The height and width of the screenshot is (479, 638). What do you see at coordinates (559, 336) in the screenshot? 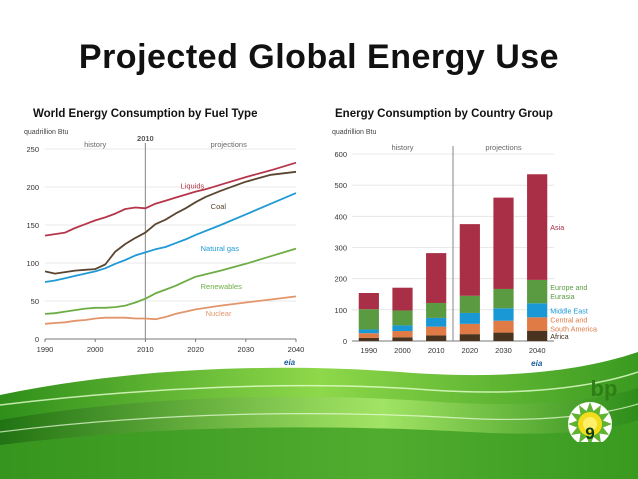
I see `series-label: Africa` at bounding box center [559, 336].